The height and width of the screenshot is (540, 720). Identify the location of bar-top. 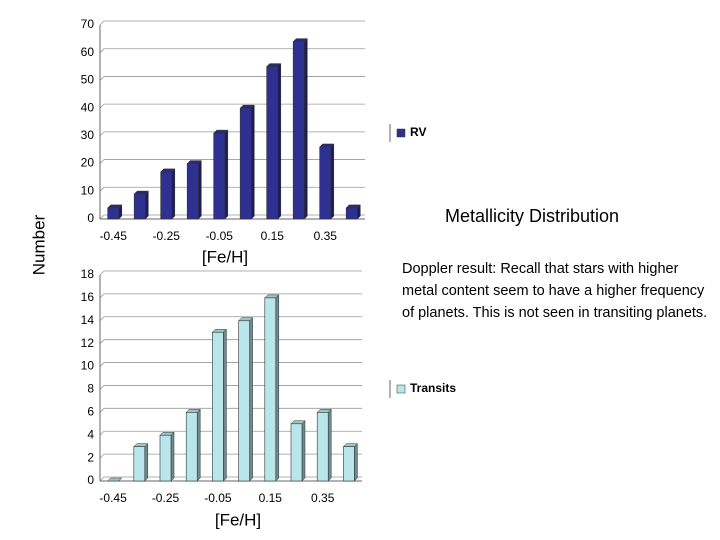
(114, 479).